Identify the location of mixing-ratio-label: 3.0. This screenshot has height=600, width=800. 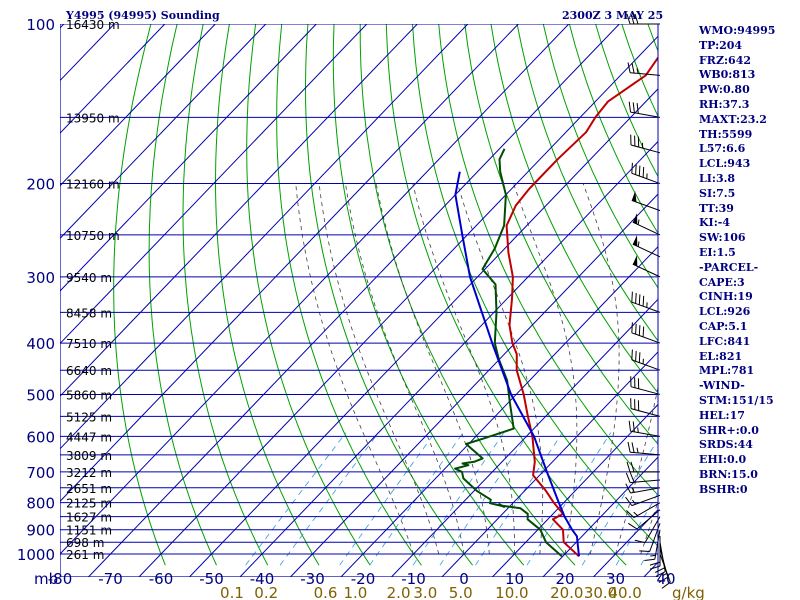
(425, 592).